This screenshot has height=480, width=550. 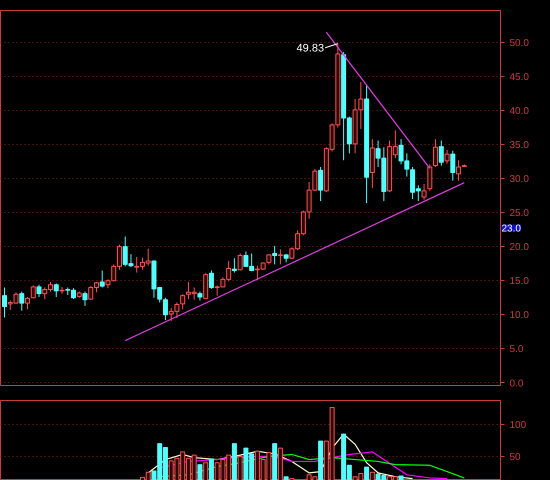 What do you see at coordinates (520, 180) in the screenshot?
I see `y-tick-label: 30.0` at bounding box center [520, 180].